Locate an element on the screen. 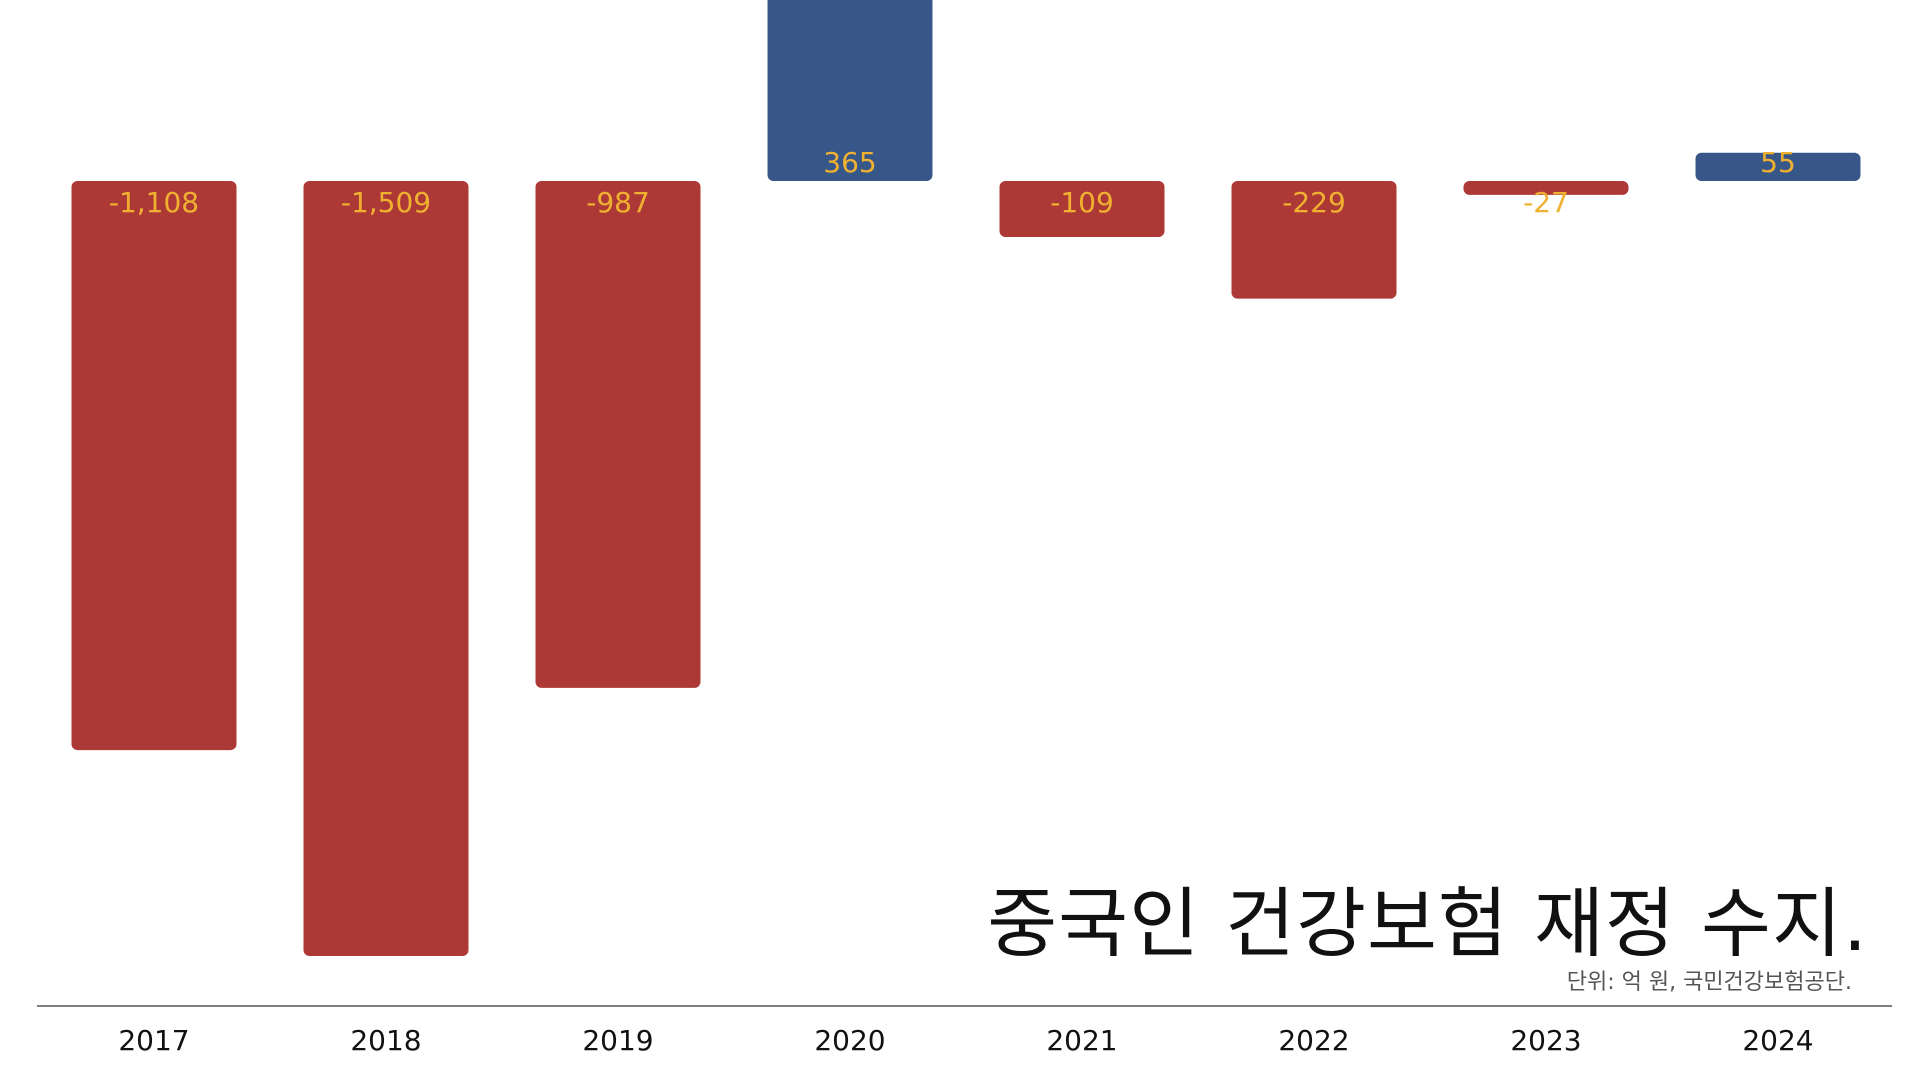 This screenshot has height=1080, width=1920. x-tick-label-2023: 2023 is located at coordinates (1545, 1040).